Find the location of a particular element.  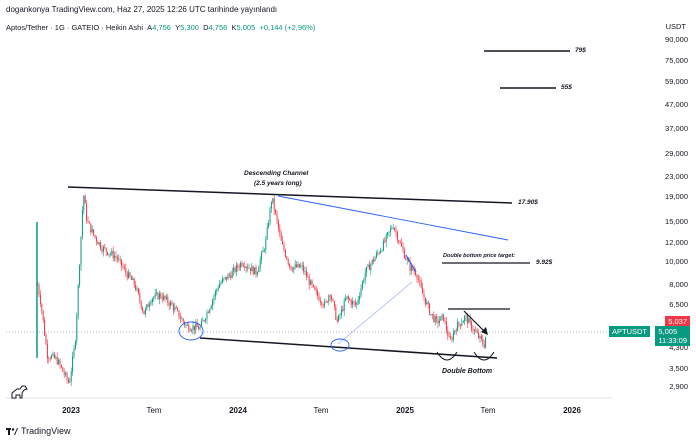

price-tick: 10,000 is located at coordinates (676, 261).